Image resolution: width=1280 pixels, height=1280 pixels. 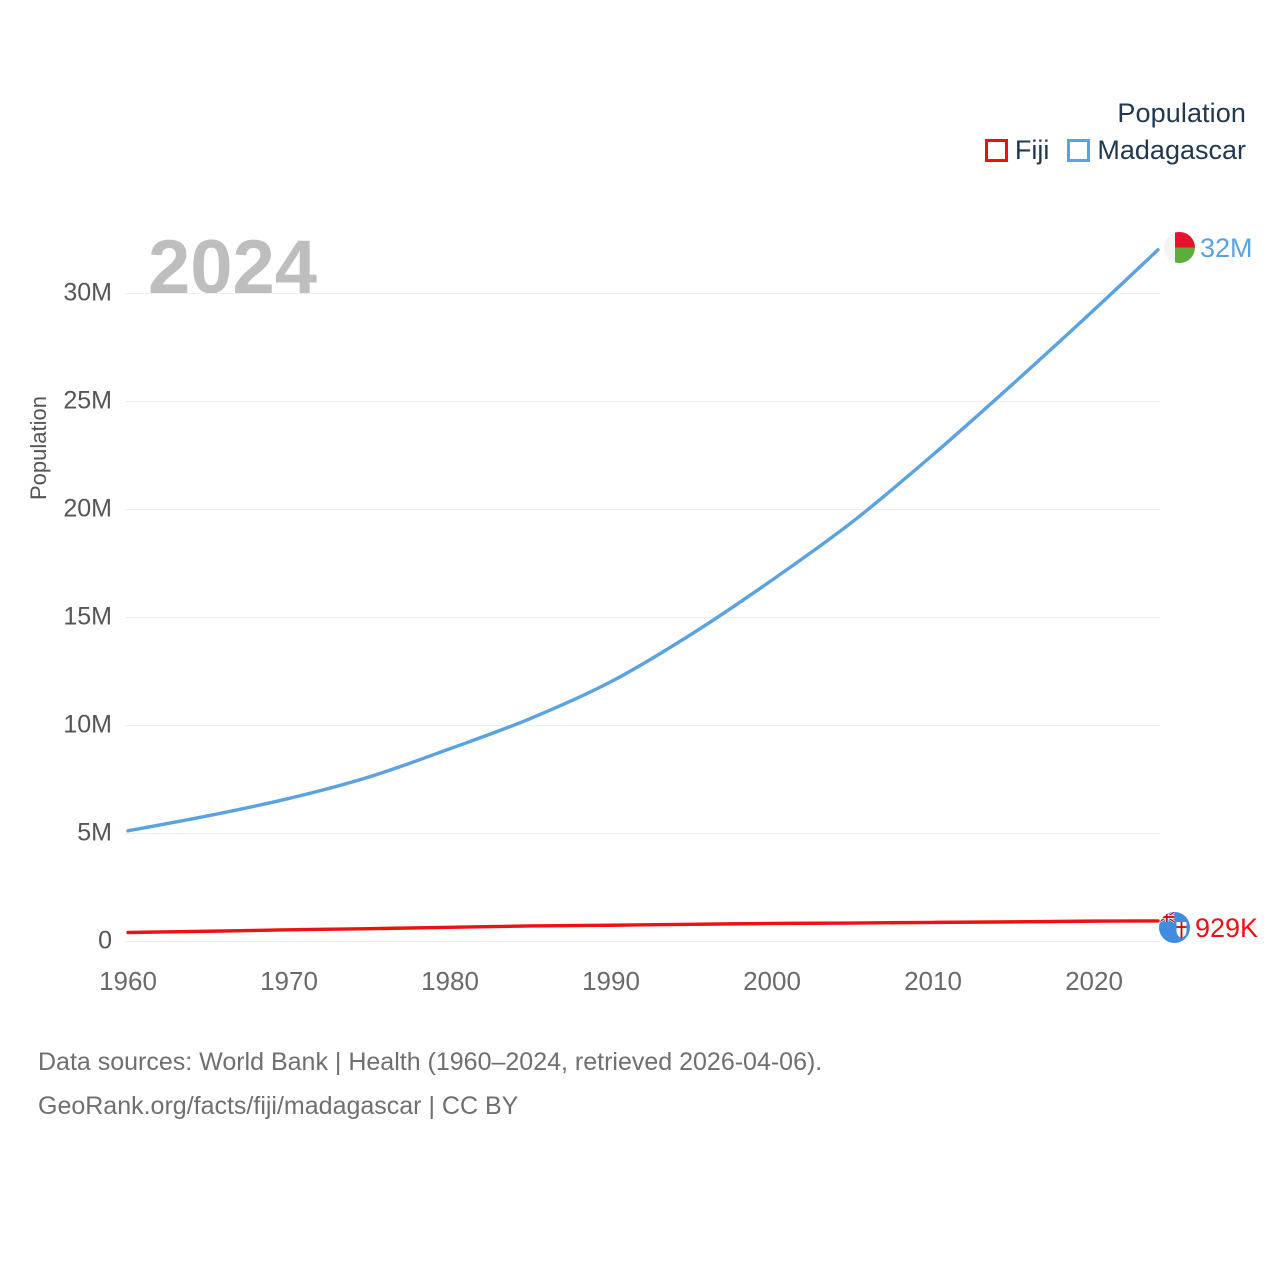 I want to click on x-tick-label-2020: 2020, so click(x=1094, y=981).